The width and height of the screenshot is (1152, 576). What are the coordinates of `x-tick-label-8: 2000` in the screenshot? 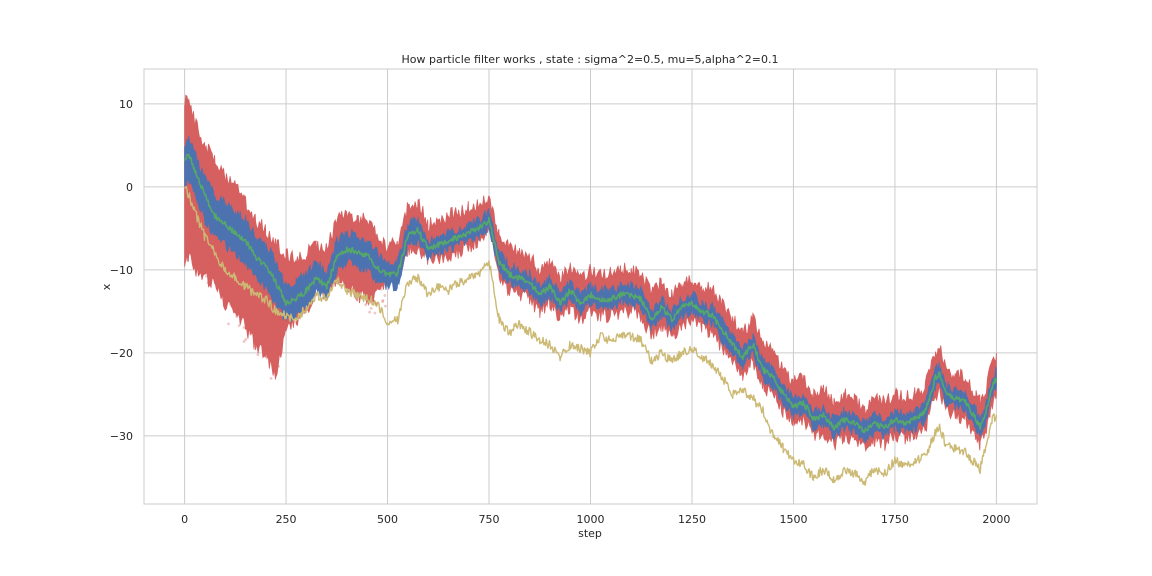 It's located at (996, 519).